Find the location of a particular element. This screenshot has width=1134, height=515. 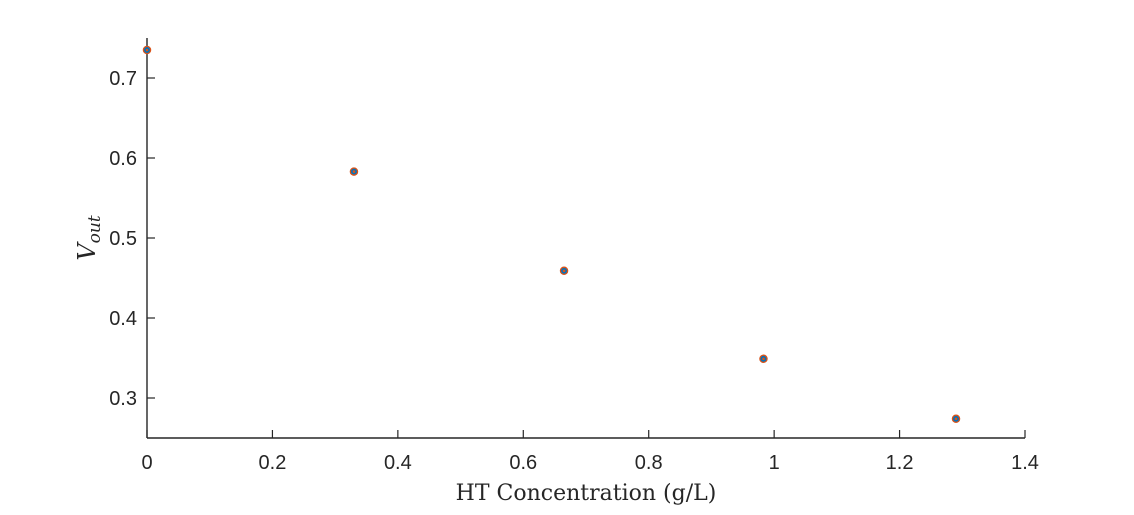

y-tick-label: 0.4 is located at coordinates (123, 319).